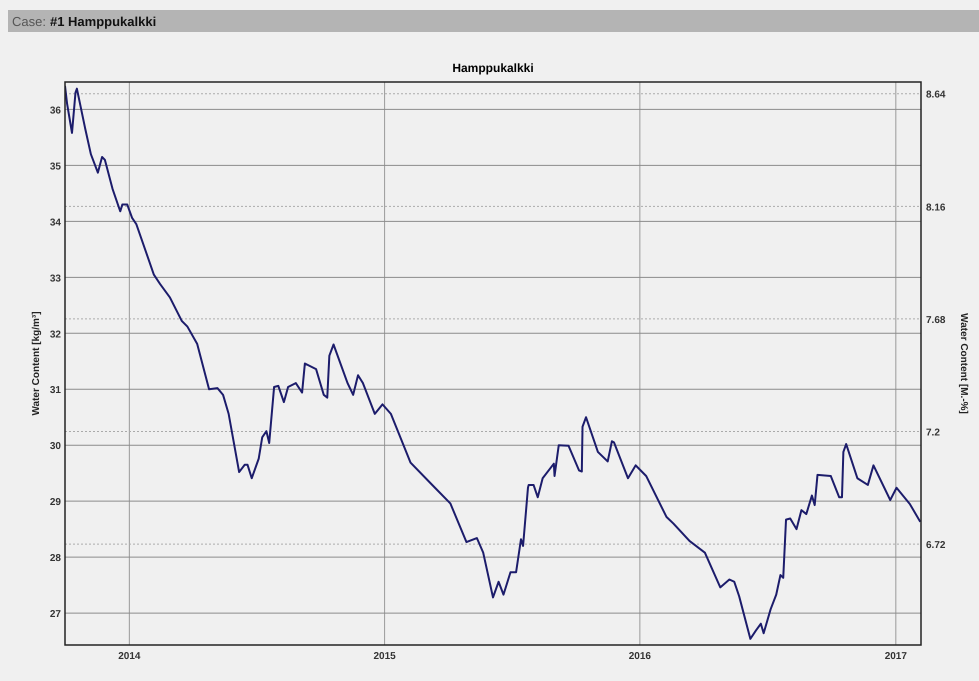 This screenshot has width=979, height=681. What do you see at coordinates (129, 656) in the screenshot?
I see `x-tick-label: 2014` at bounding box center [129, 656].